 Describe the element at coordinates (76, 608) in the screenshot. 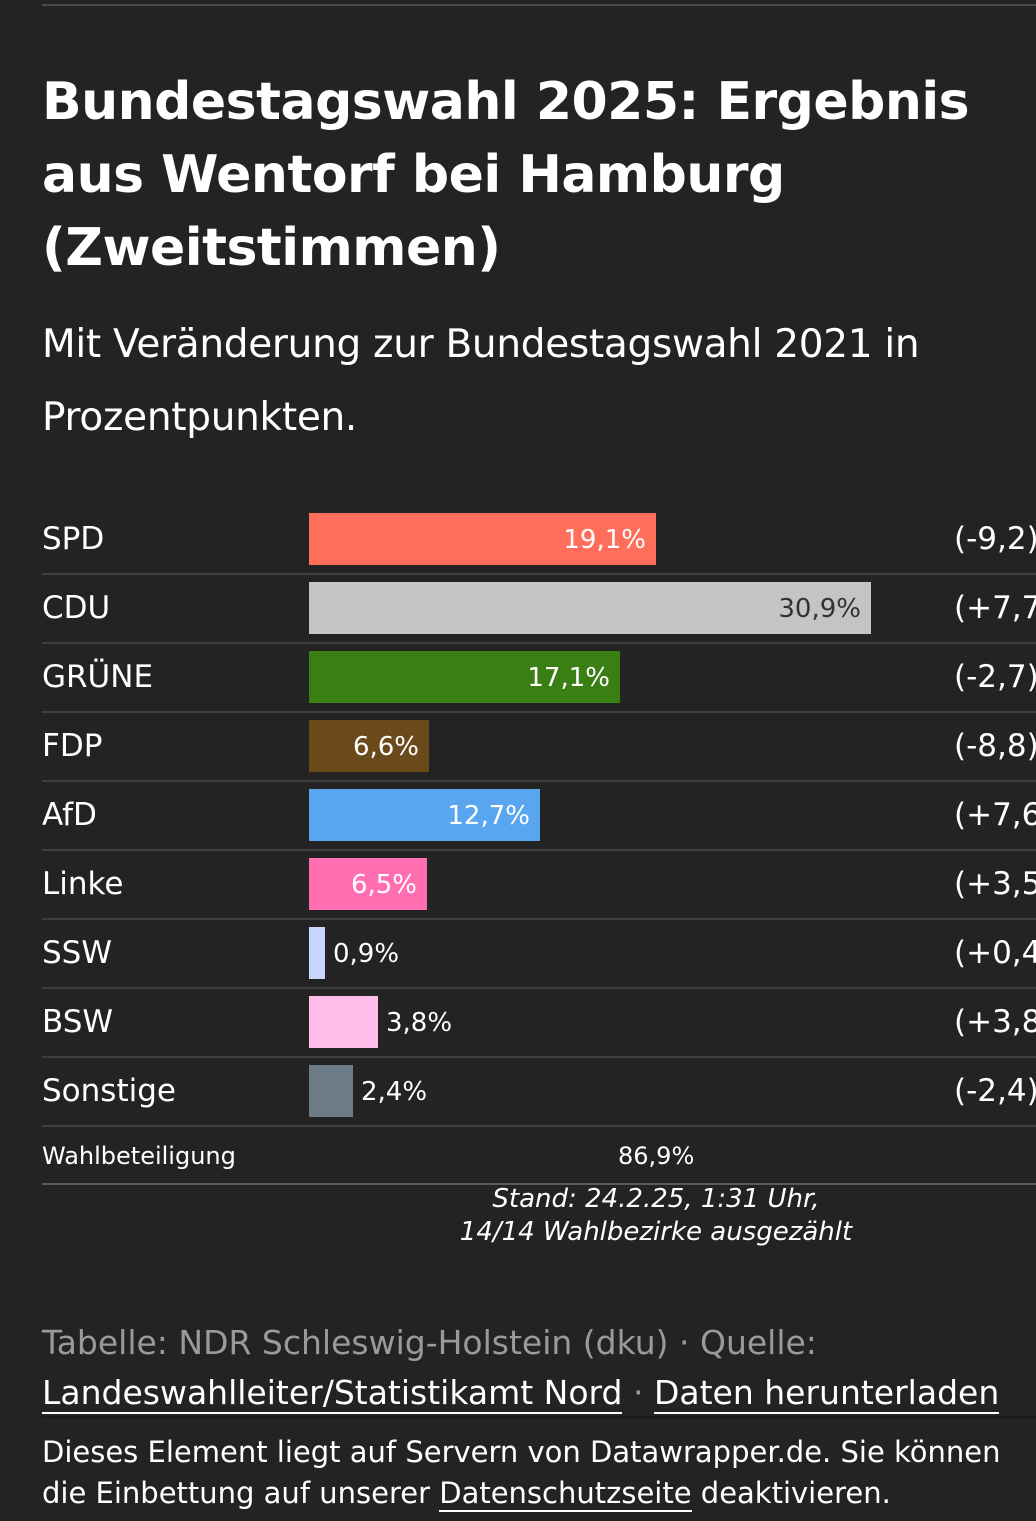

I see `party-label: CDU` at that location.